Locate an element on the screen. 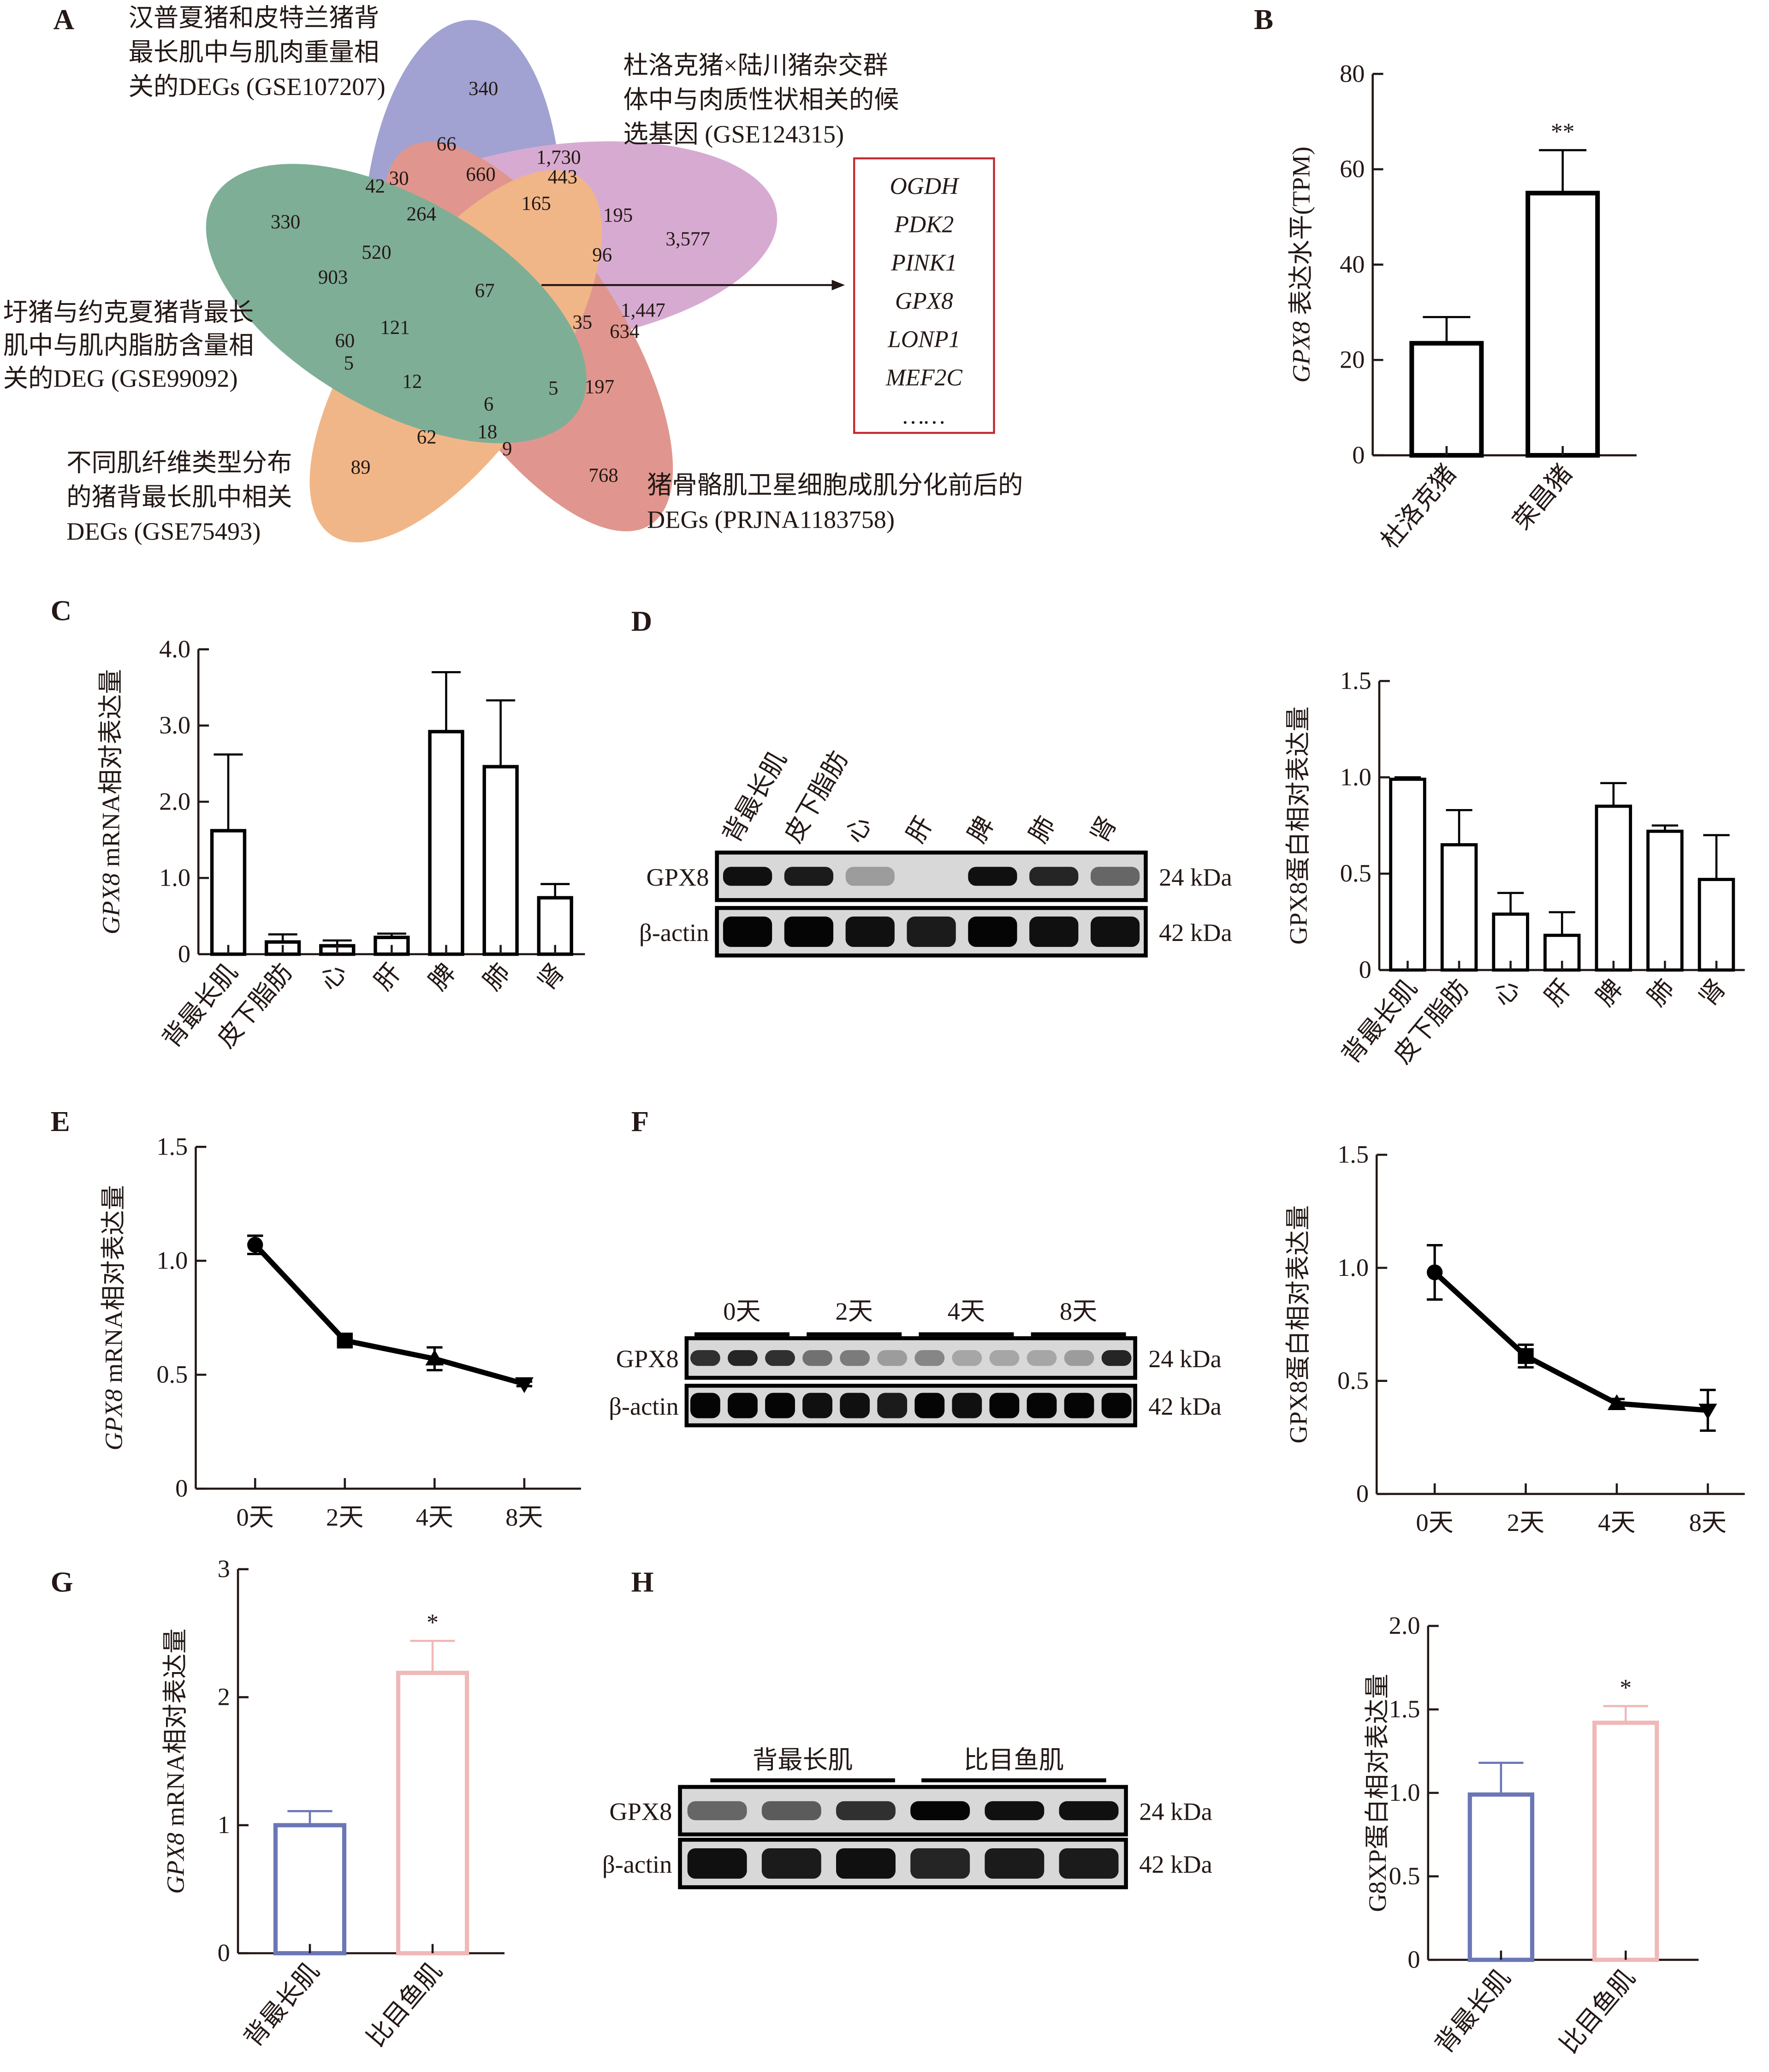 This screenshot has width=1769, height=2072. svg-text: 汉普夏猪和皮特兰猪背 is located at coordinates (254, 18).